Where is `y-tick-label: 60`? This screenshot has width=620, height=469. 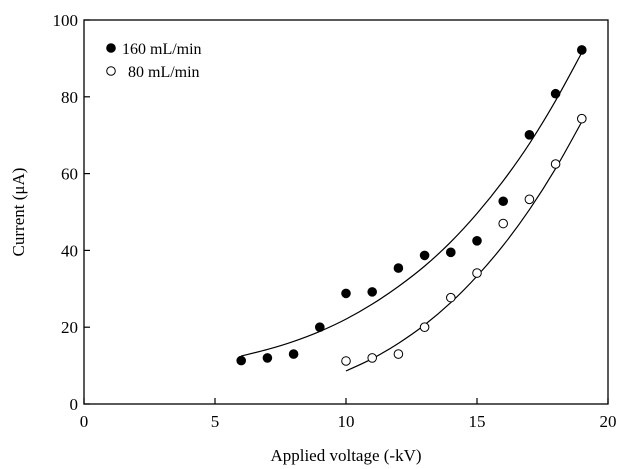
y-tick-label: 60 is located at coordinates (69, 174).